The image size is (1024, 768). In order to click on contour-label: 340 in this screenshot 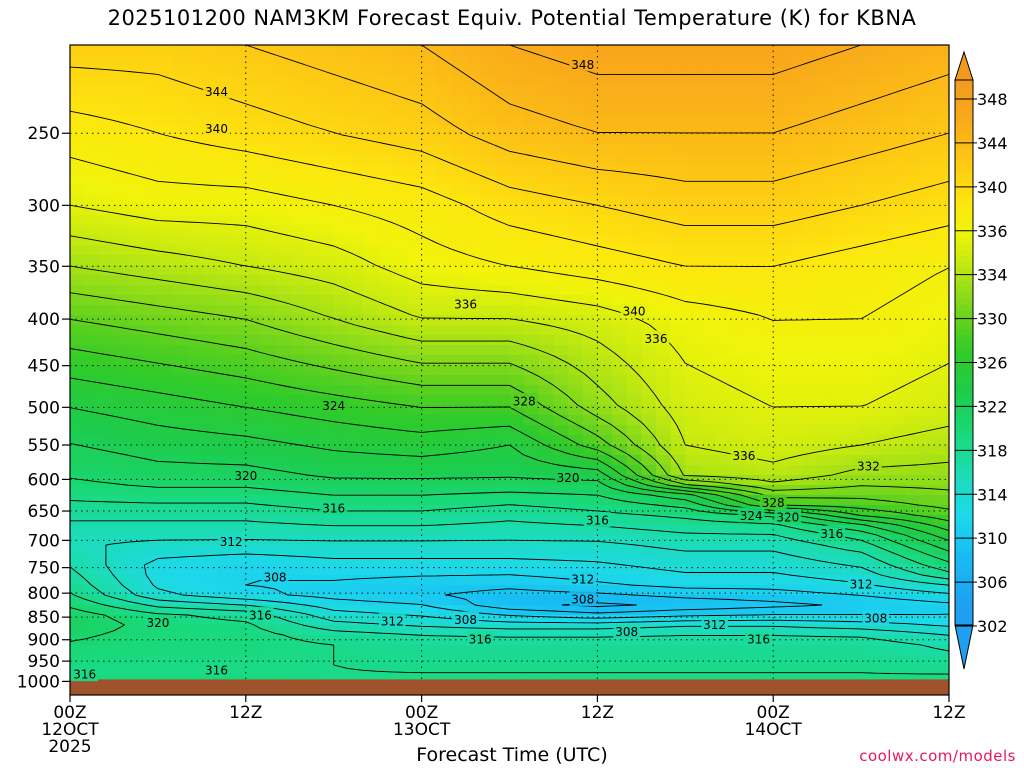, I will do `click(634, 312)`.